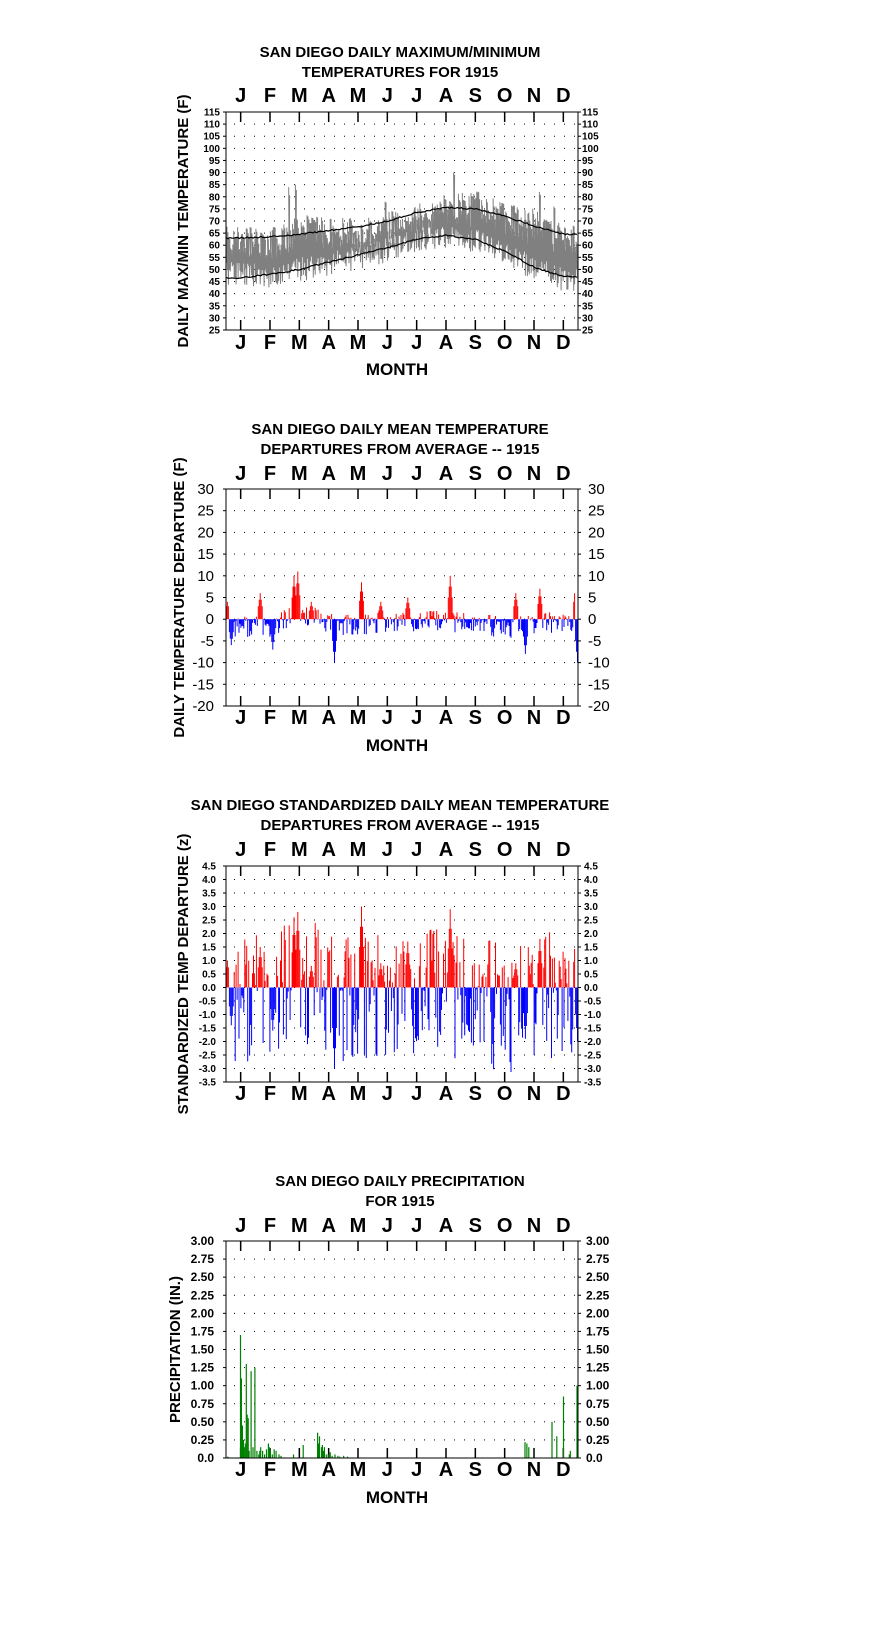 The width and height of the screenshot is (876, 1634). I want to click on y-tick-label-right: -5, so click(594, 641).